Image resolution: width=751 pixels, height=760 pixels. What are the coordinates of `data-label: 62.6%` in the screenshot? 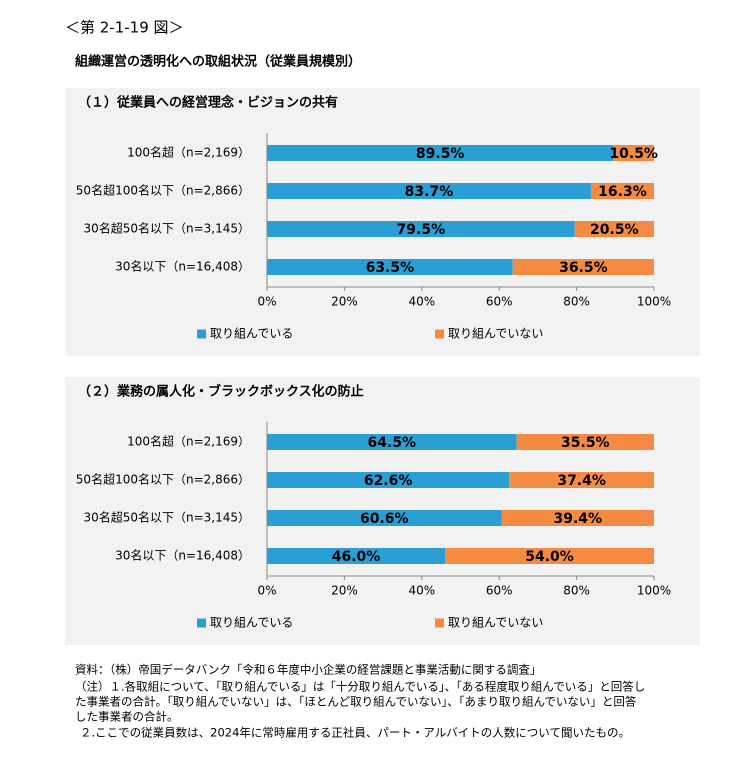 It's located at (388, 481).